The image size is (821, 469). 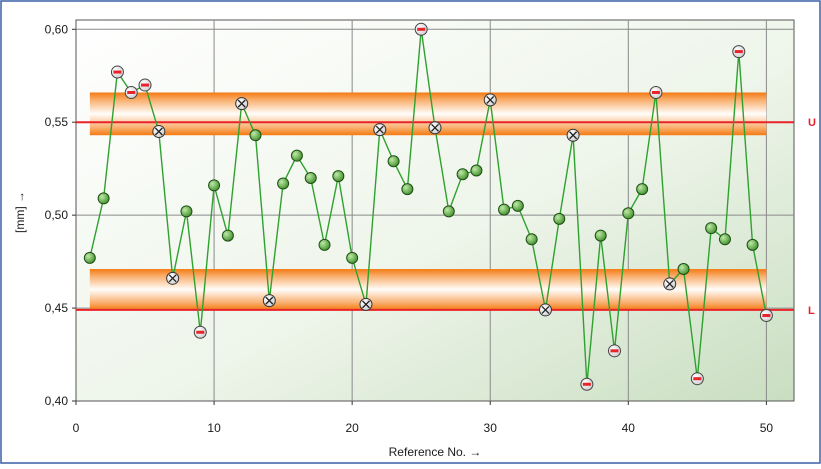 I want to click on limit-label-u: U, so click(x=812, y=123).